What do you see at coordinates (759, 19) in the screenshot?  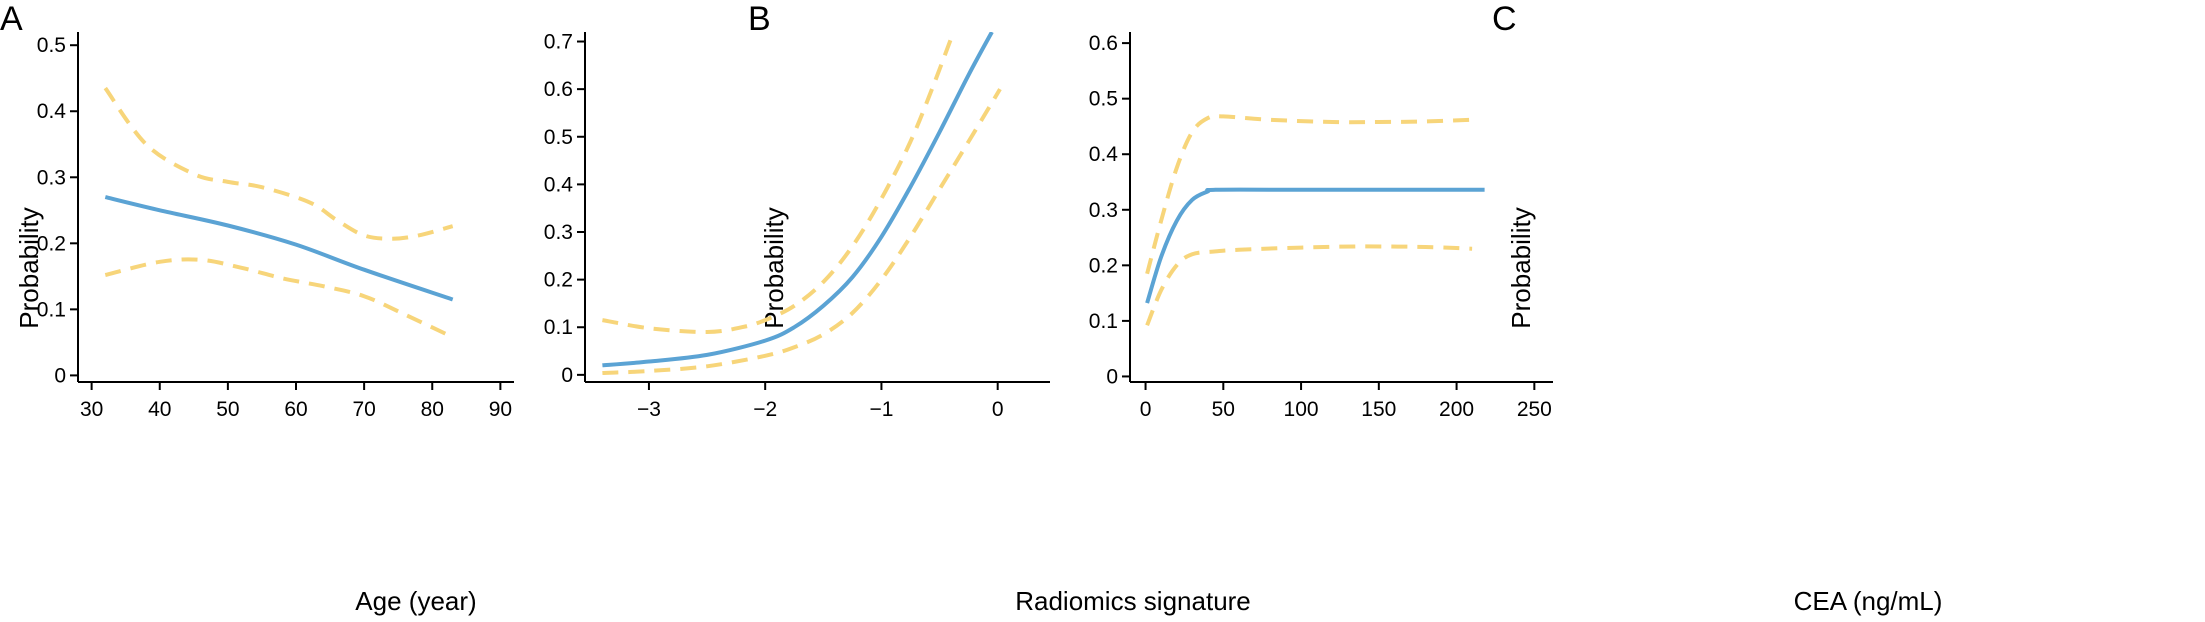 I see `panel-letter-b: B` at bounding box center [759, 19].